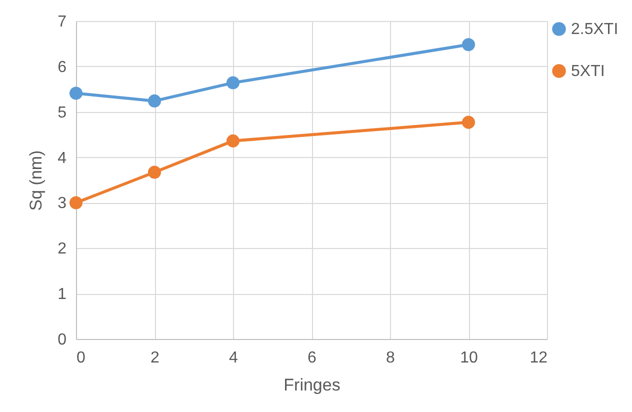  What do you see at coordinates (62, 113) in the screenshot?
I see `y-tick-label: 5` at bounding box center [62, 113].